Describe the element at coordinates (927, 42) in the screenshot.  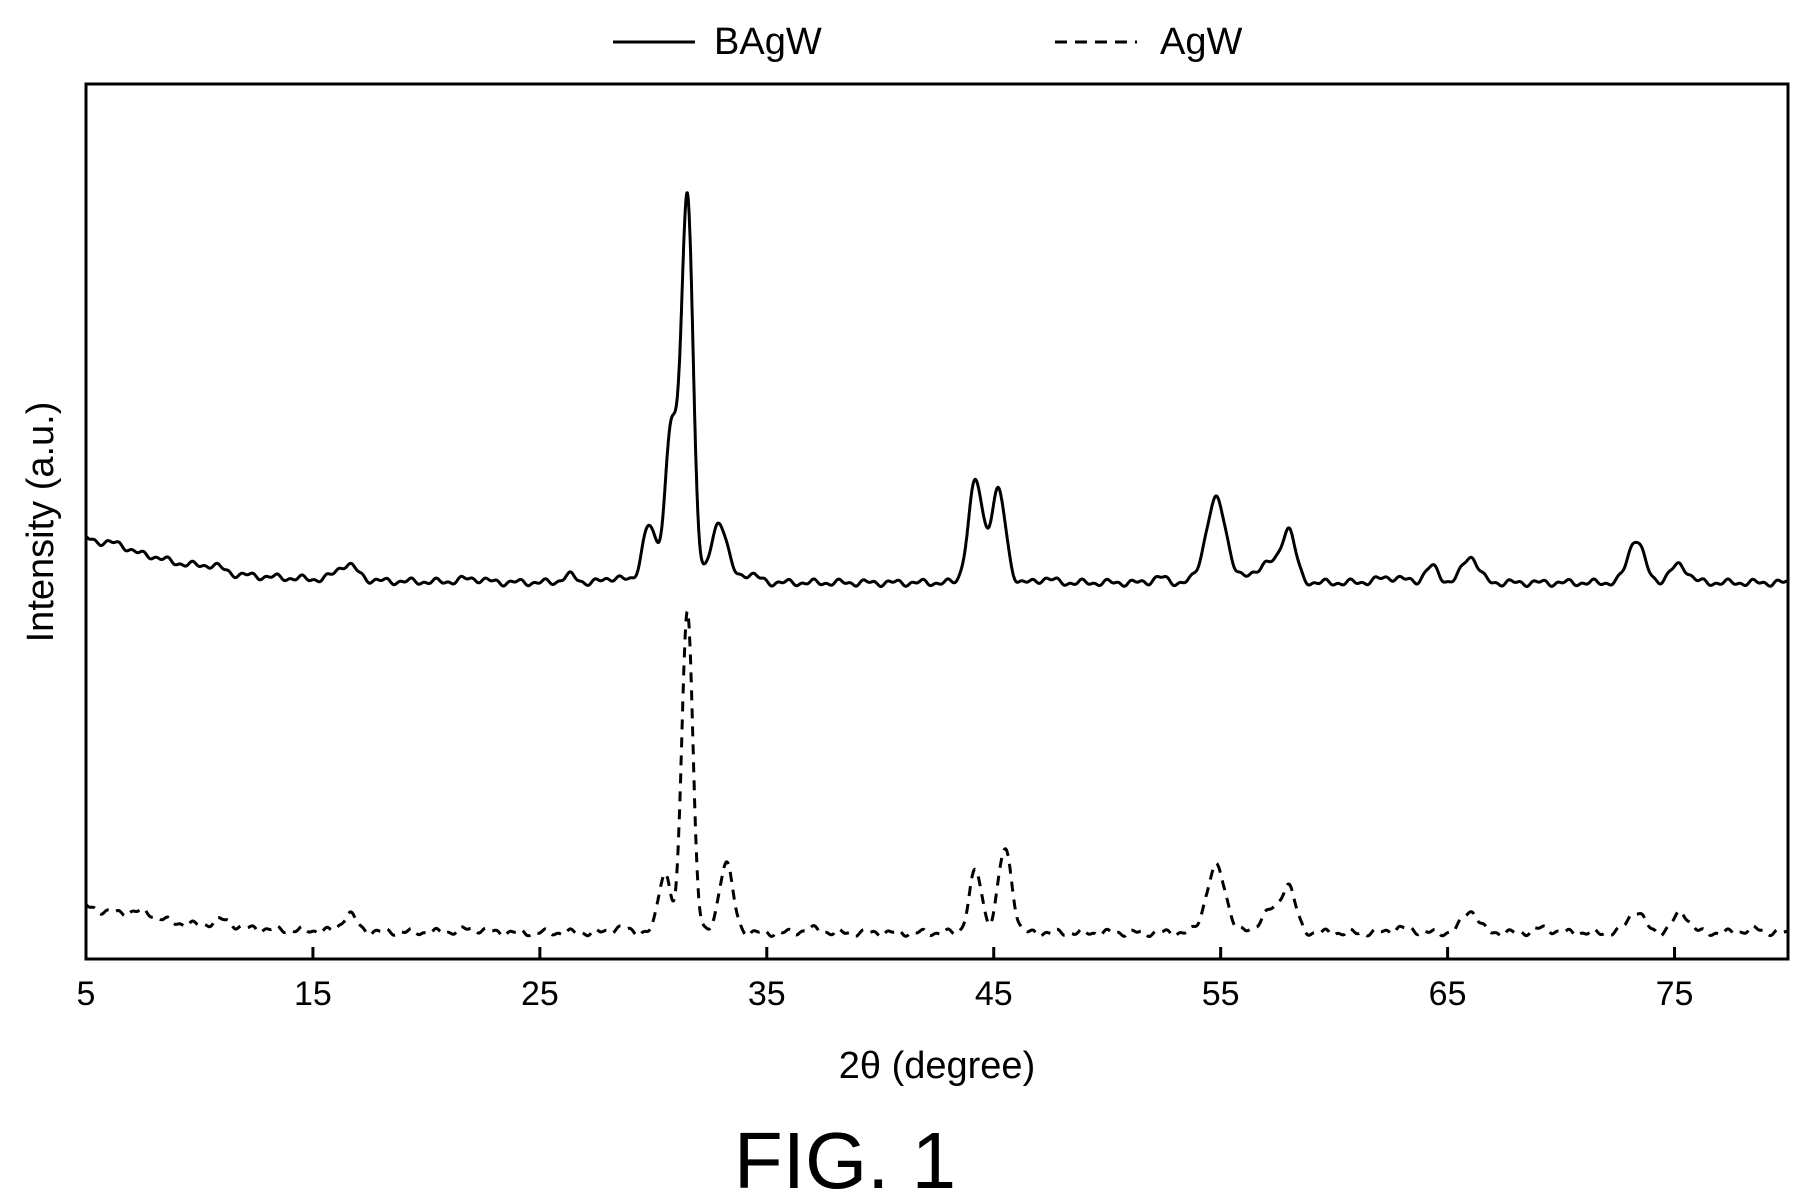
I see `legend: BAgW AgW` at that location.